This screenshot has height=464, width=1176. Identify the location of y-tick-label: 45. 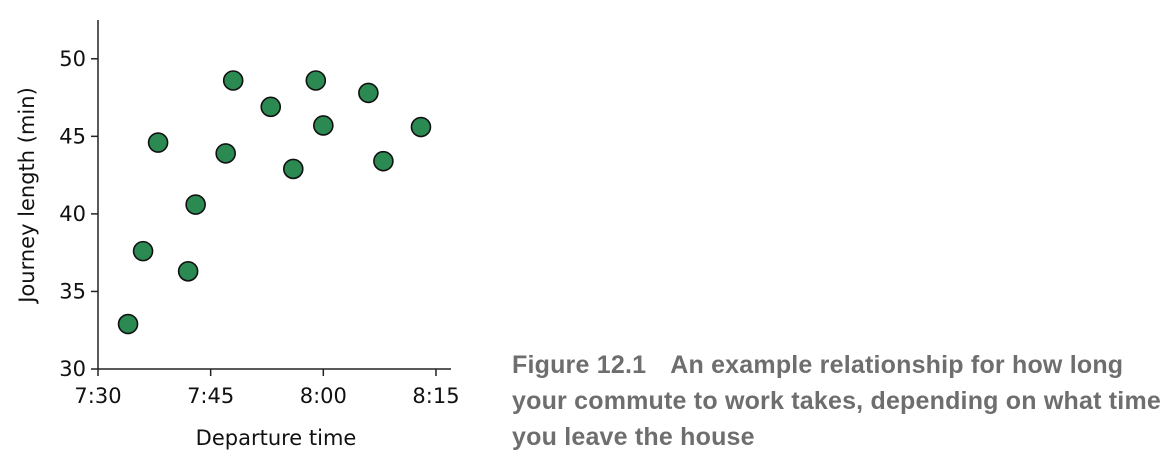
(72, 136).